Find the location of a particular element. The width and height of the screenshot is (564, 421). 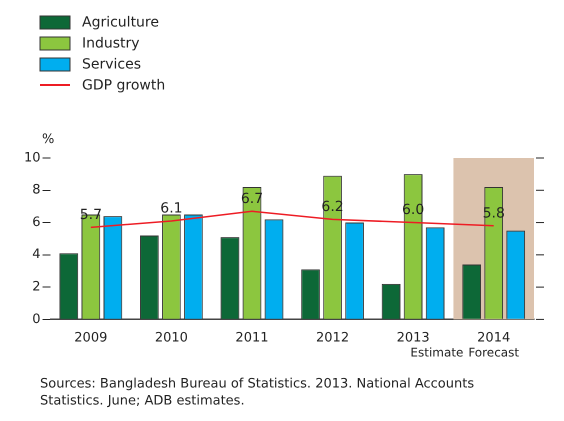

y-axis-title: % is located at coordinates (48, 139).